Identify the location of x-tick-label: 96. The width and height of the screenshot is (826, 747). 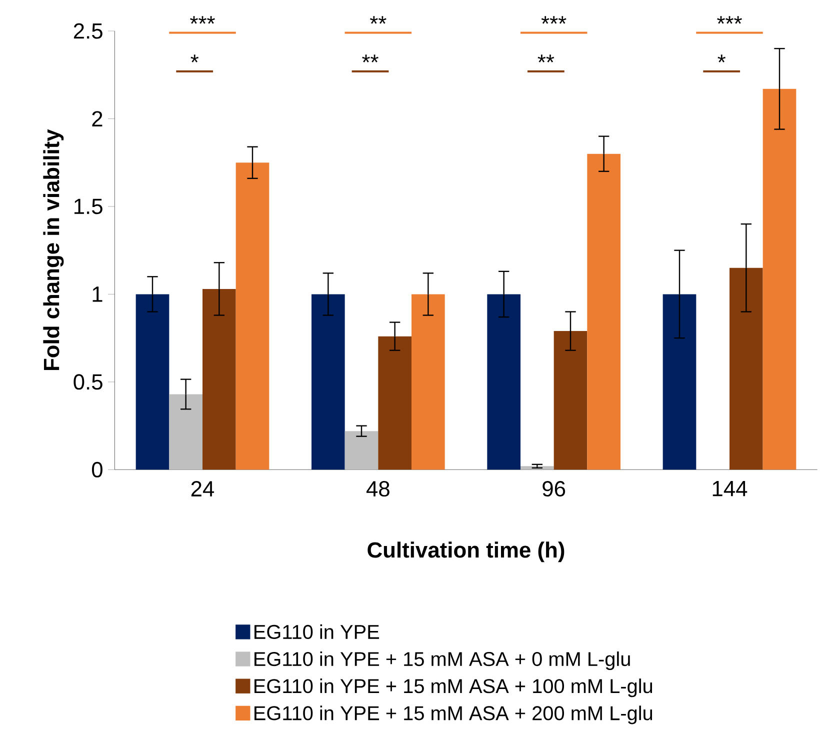
(554, 489).